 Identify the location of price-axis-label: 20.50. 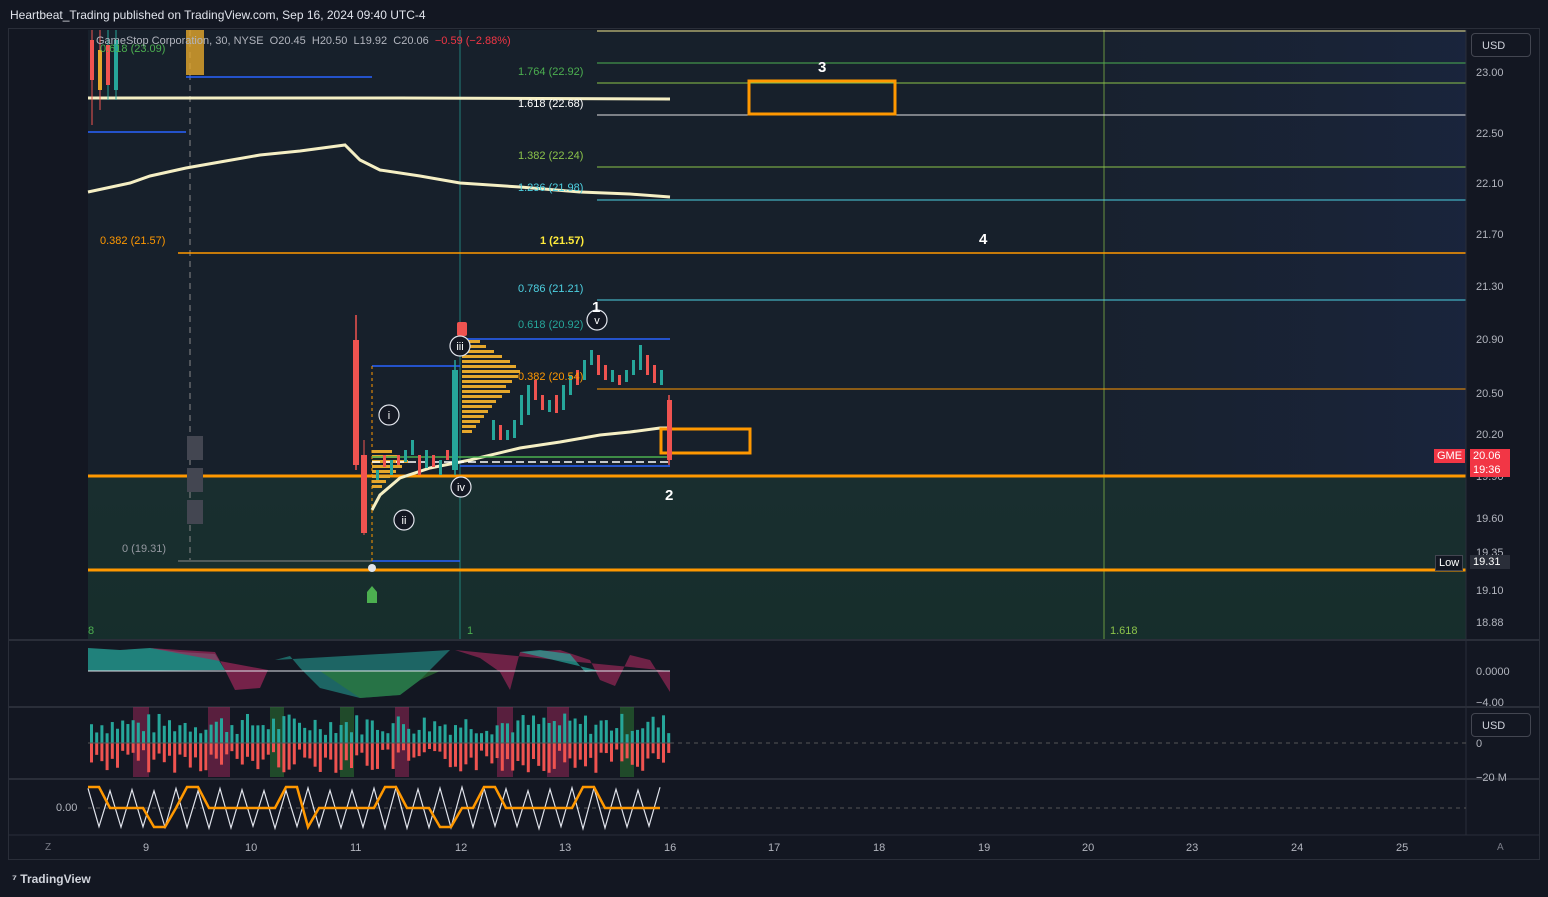
(1490, 394).